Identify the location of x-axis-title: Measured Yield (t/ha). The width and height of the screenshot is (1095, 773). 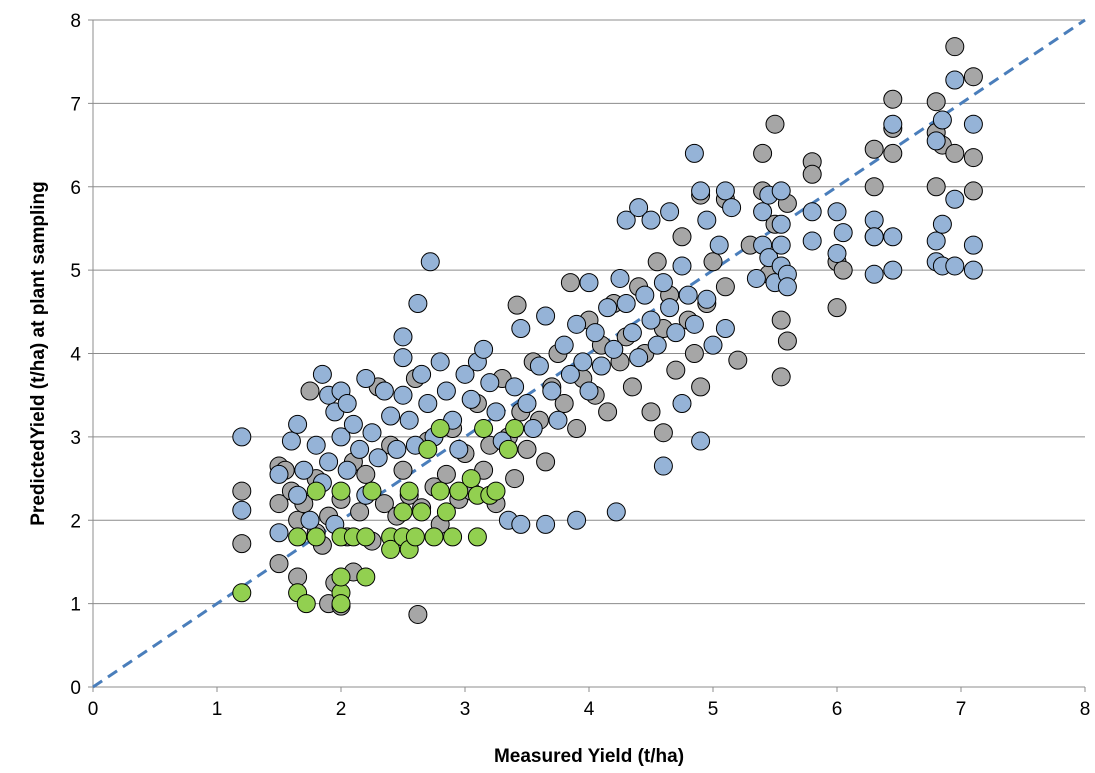
(589, 756).